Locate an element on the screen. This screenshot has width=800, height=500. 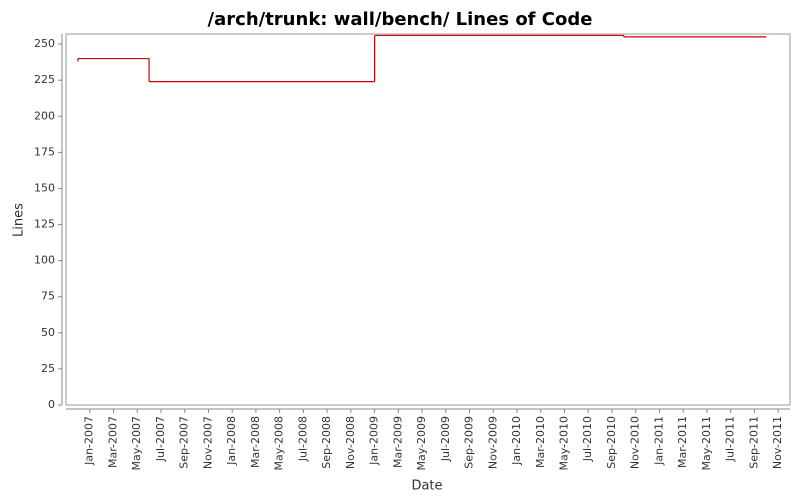
x-tick-label: Nov-2008 is located at coordinates (350, 442).